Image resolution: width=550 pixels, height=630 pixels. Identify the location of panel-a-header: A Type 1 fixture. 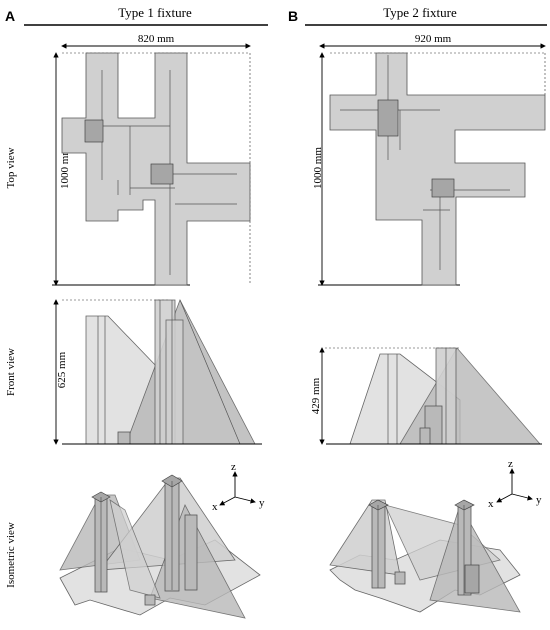
(136, 15).